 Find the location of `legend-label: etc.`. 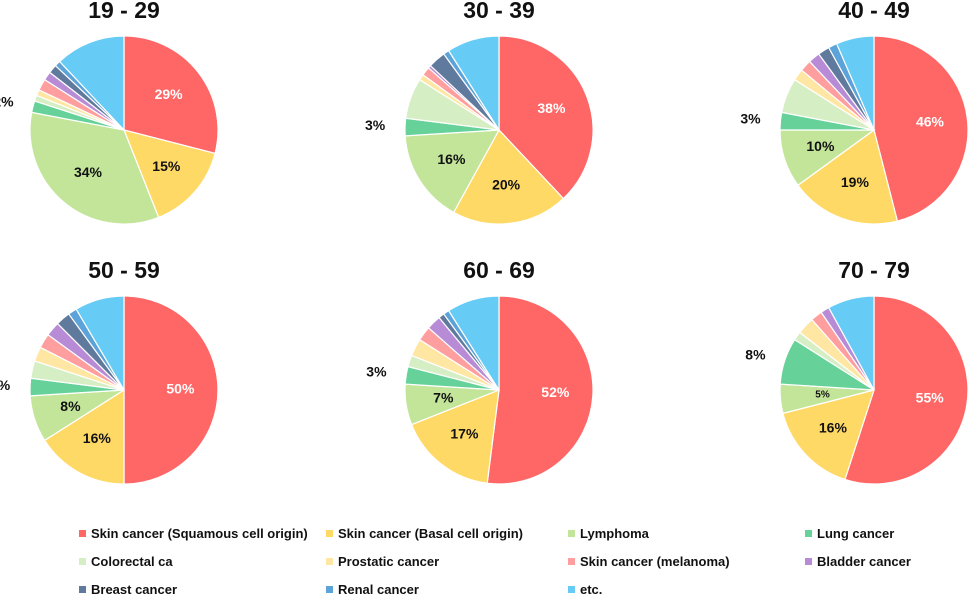

legend-label: etc. is located at coordinates (591, 589).